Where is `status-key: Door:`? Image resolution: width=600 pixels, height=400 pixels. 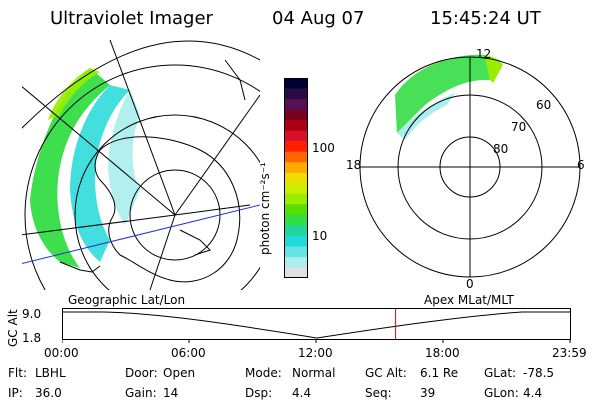
status-key: Door: is located at coordinates (141, 373).